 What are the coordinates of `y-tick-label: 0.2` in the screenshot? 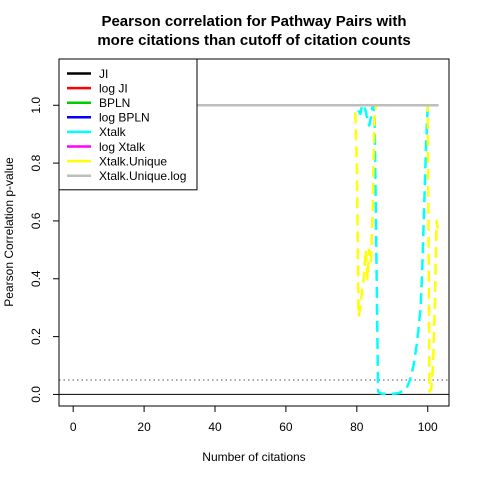 It's located at (36, 336).